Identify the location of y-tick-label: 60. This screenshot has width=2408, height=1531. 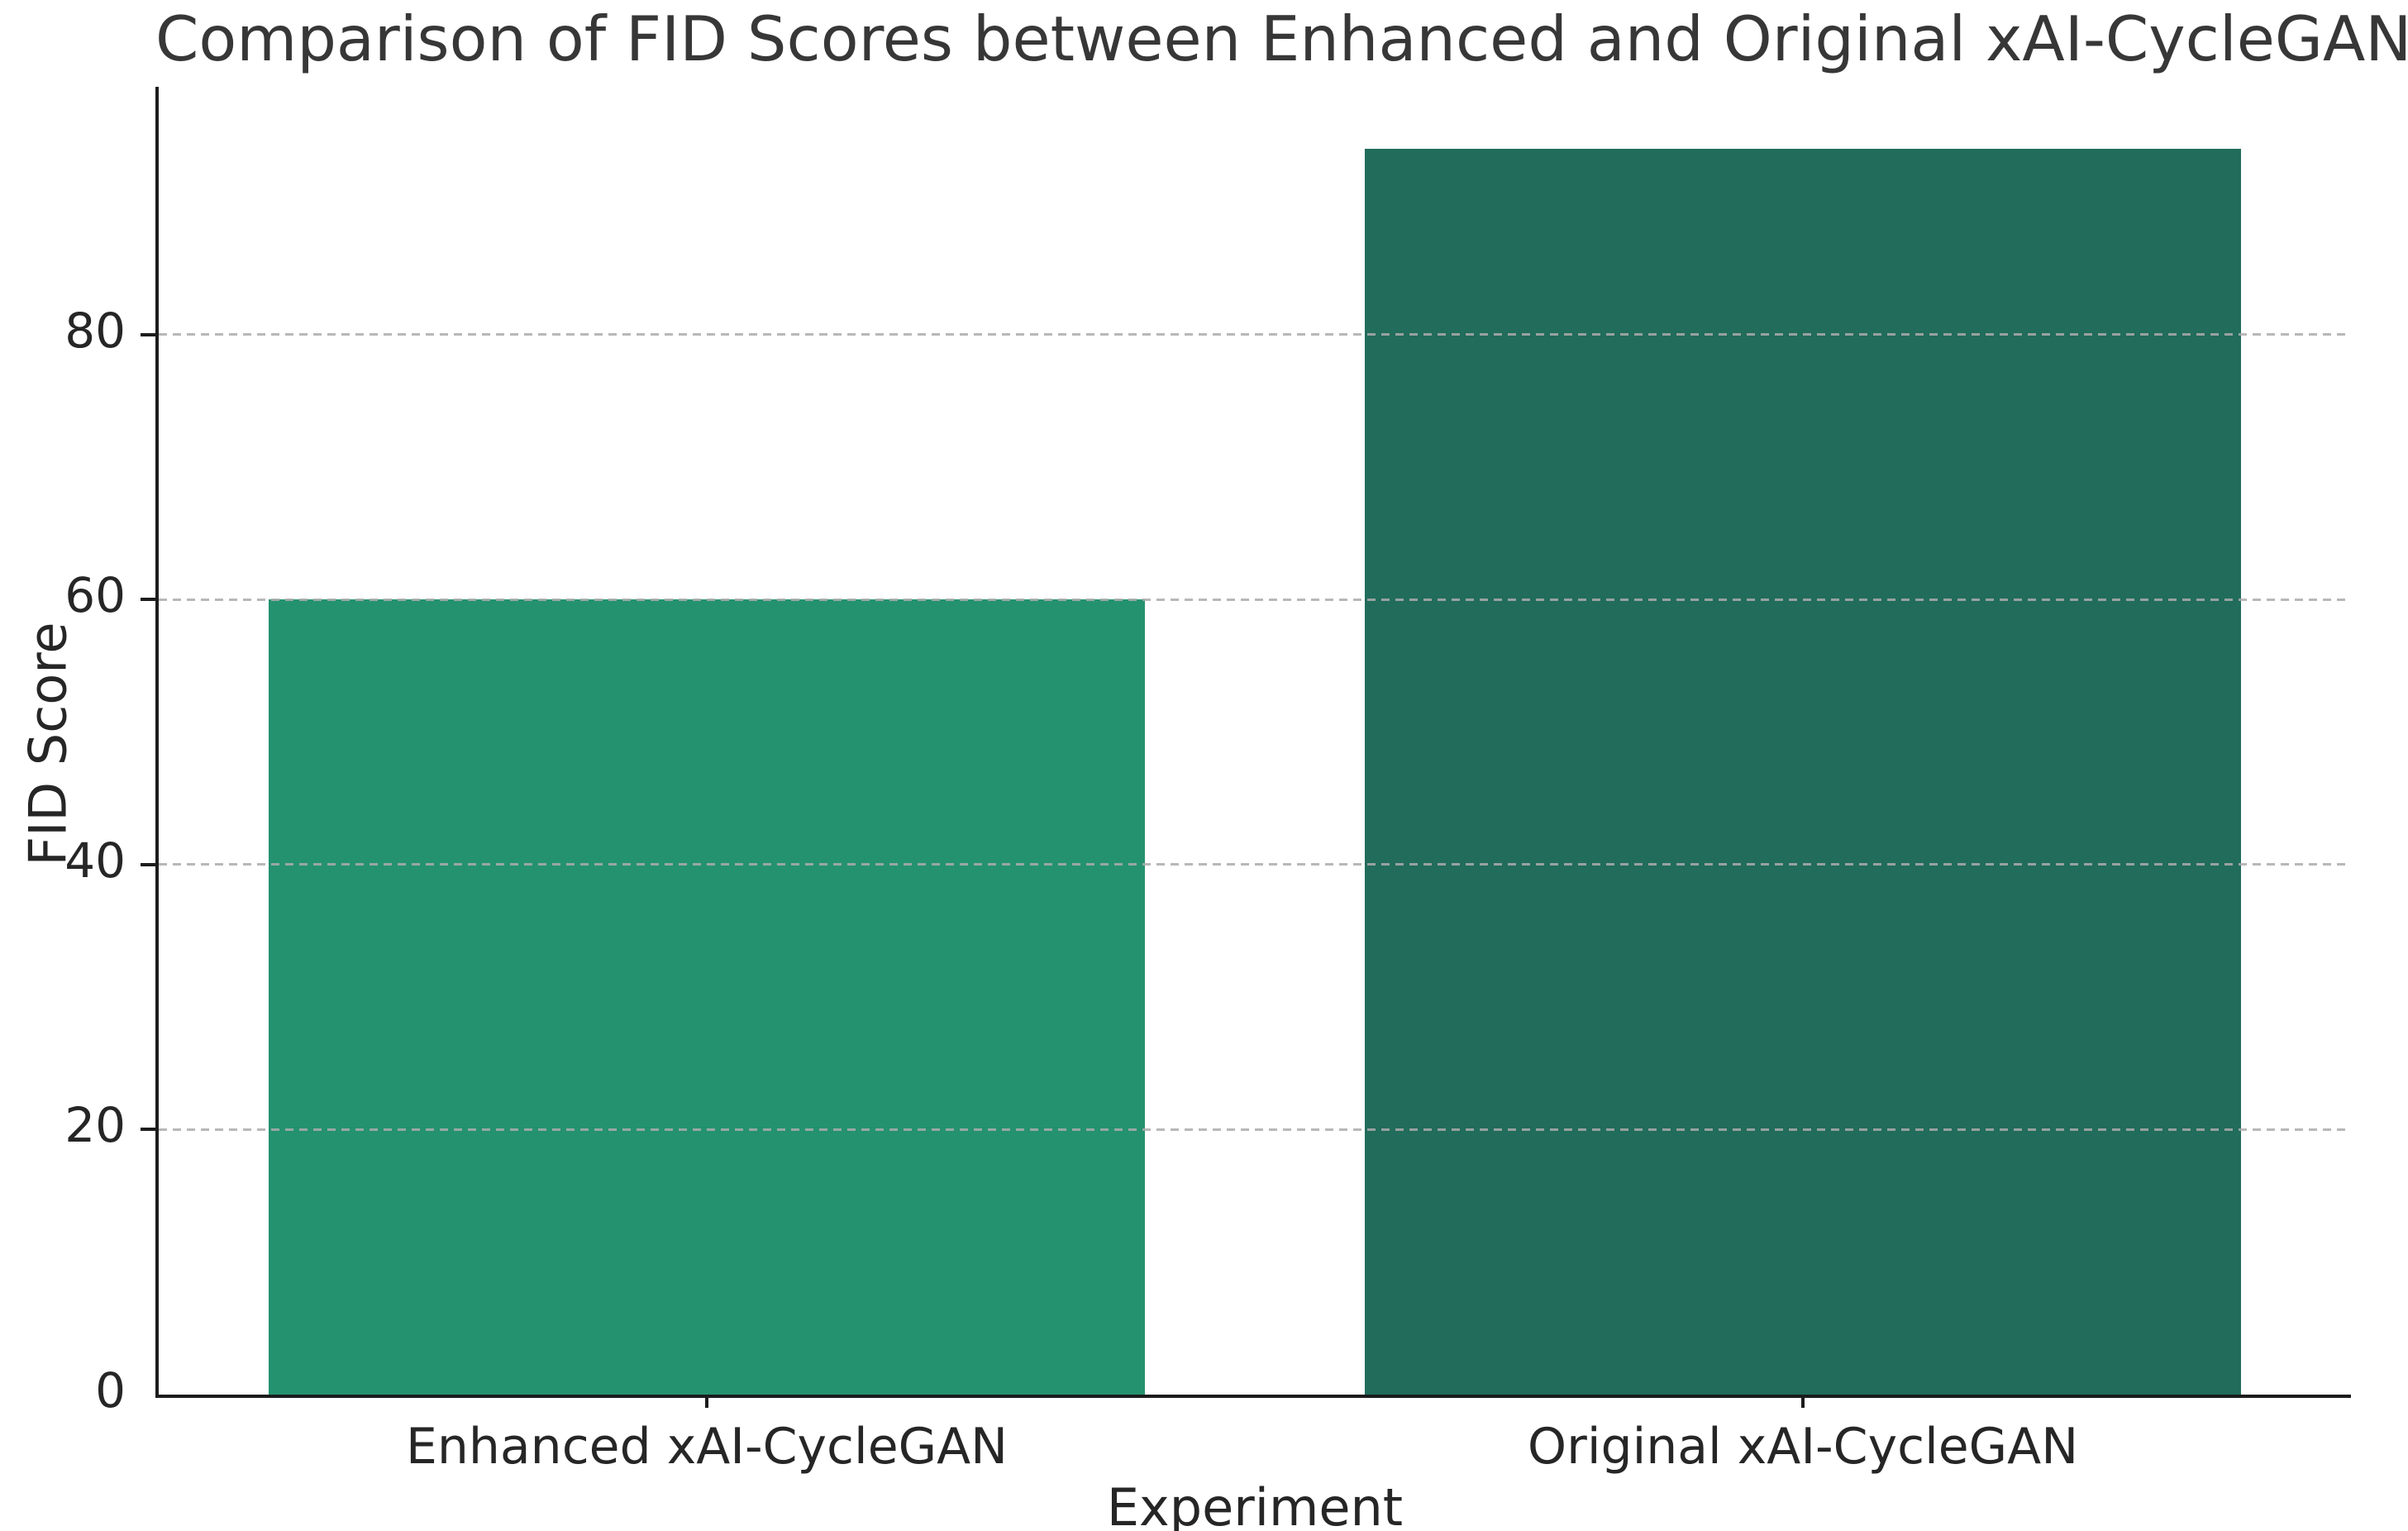
(95, 595).